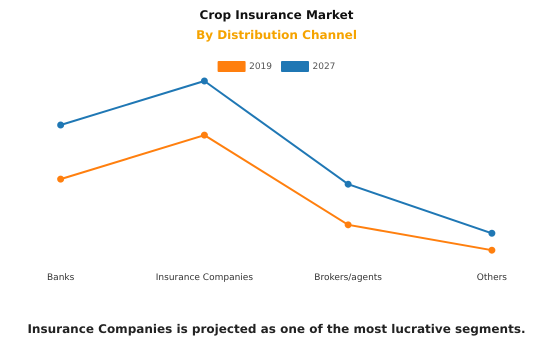  What do you see at coordinates (324, 67) in the screenshot?
I see `legend-label: 2027` at bounding box center [324, 67].